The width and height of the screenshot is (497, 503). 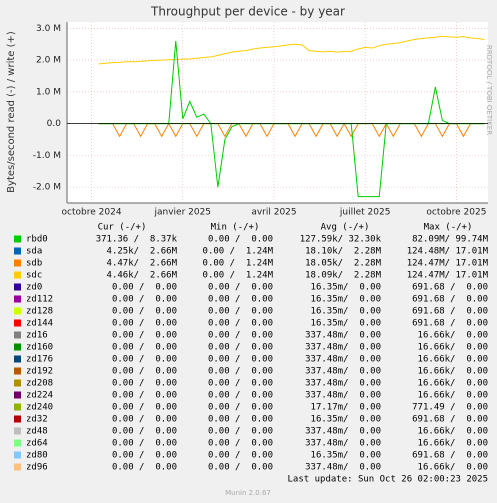 I want to click on x-tick-label: octobre 2025, so click(x=456, y=213).